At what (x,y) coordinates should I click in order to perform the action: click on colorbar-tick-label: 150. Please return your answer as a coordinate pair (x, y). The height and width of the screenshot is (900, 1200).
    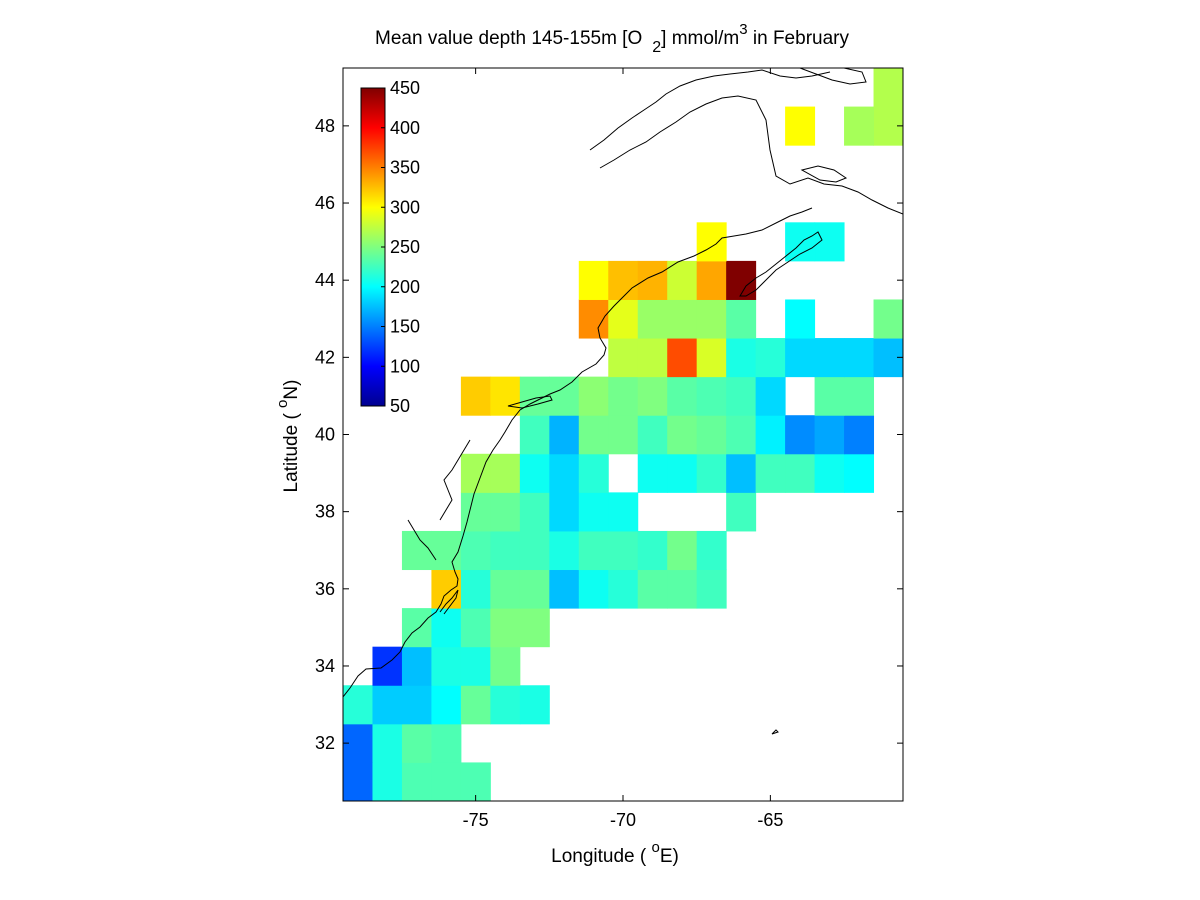
    Looking at the image, I should click on (405, 327).